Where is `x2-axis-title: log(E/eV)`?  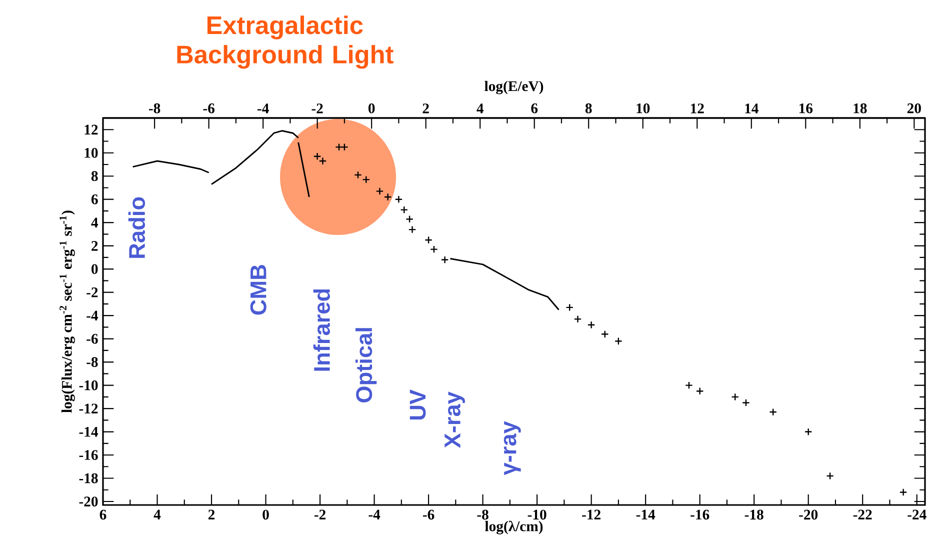 x2-axis-title: log(E/eV) is located at coordinates (514, 87).